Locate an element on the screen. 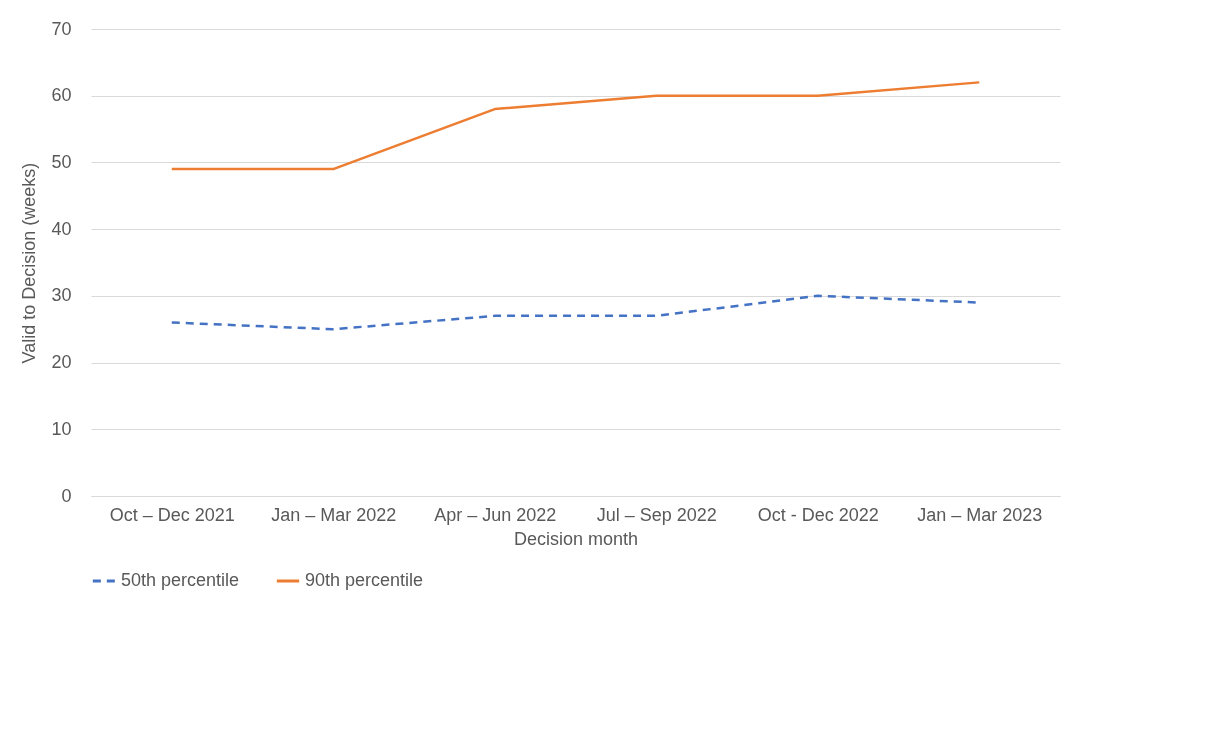 The image size is (1209, 754). x-tick-label: Jan – Mar 2022 is located at coordinates (334, 514).